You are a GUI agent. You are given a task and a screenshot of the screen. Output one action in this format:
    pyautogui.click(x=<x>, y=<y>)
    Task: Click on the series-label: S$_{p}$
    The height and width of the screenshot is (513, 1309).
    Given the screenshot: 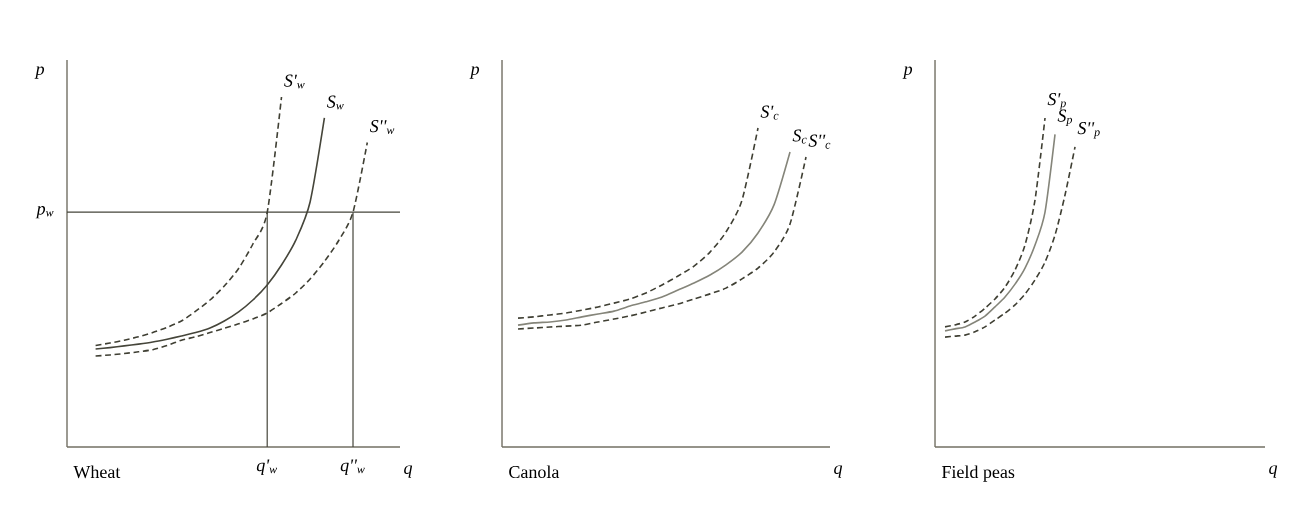 What is the action you would take?
    pyautogui.click(x=1065, y=118)
    